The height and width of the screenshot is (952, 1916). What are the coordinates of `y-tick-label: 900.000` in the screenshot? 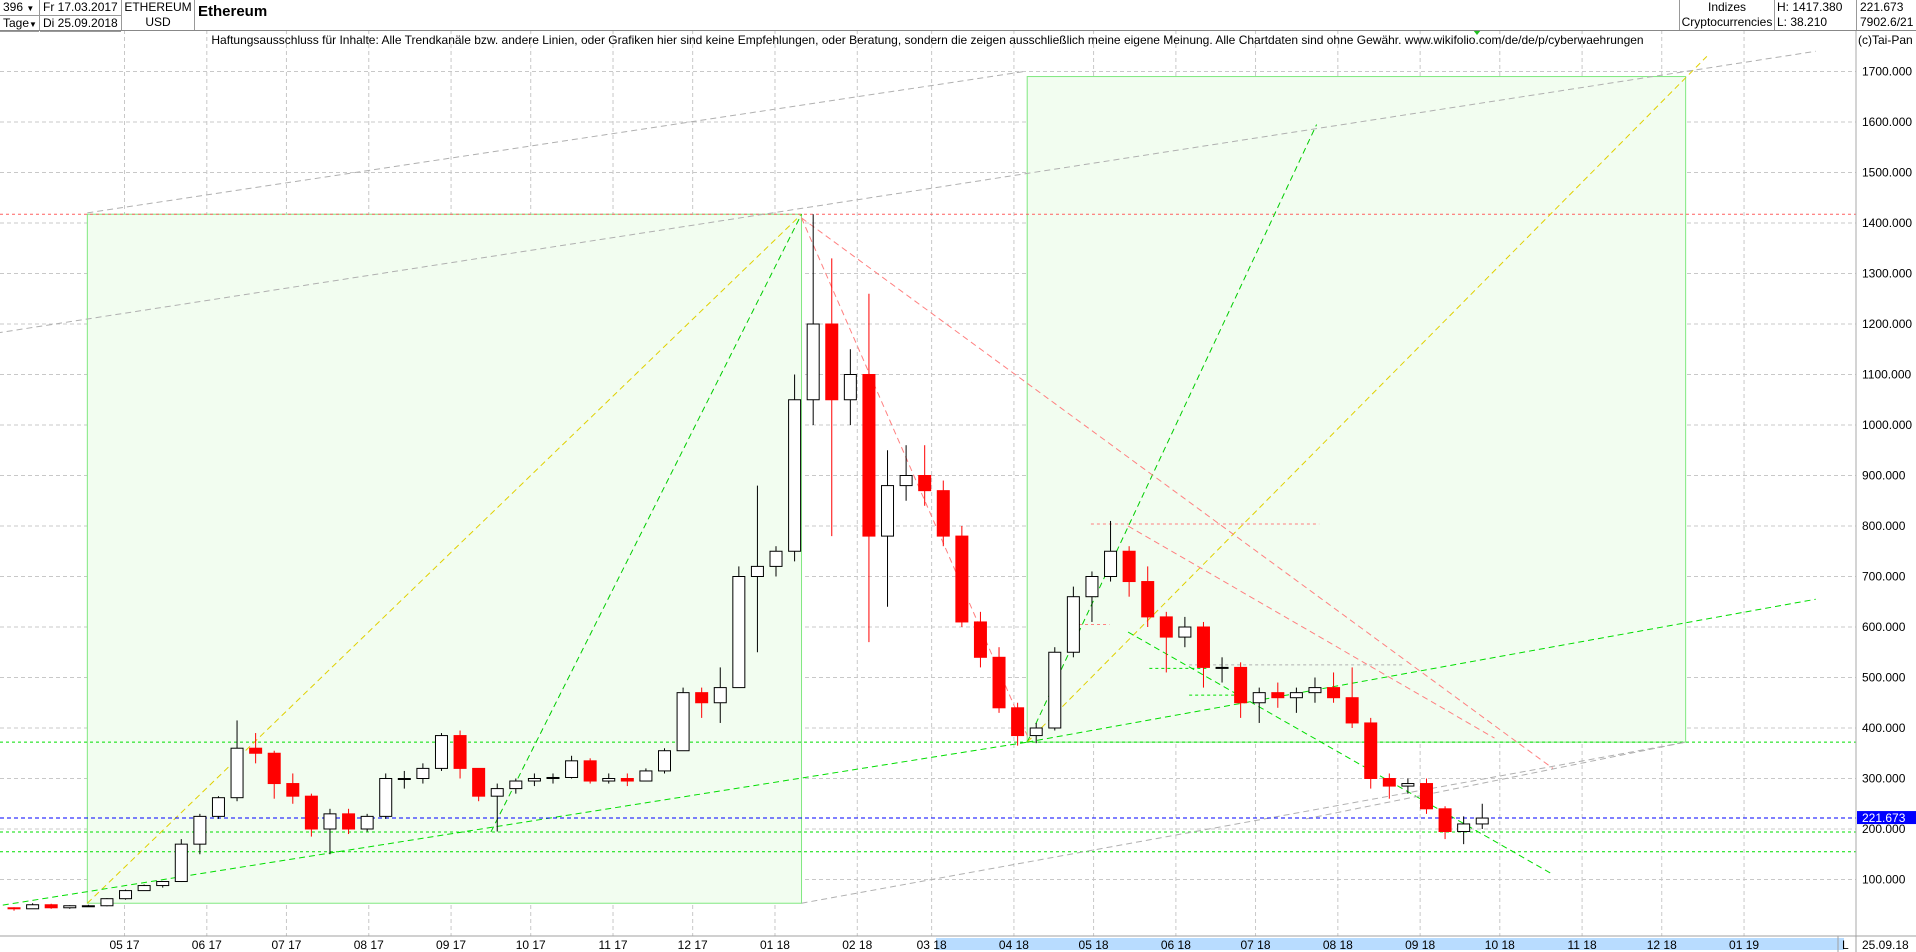 It's located at (1884, 476).